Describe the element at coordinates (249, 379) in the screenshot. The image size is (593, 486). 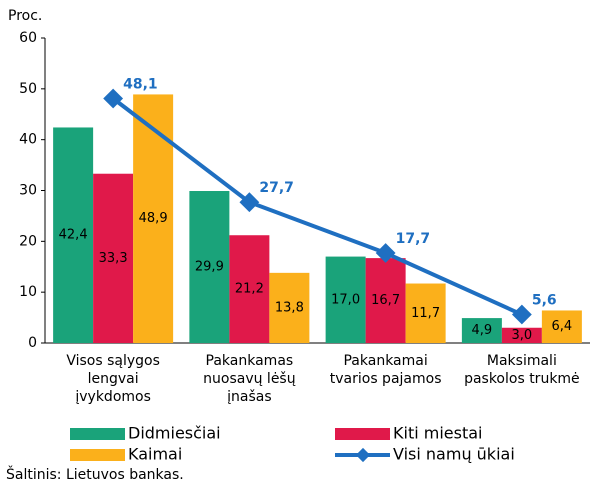
I see `x-tick-label: nuosavų lėšų` at that location.